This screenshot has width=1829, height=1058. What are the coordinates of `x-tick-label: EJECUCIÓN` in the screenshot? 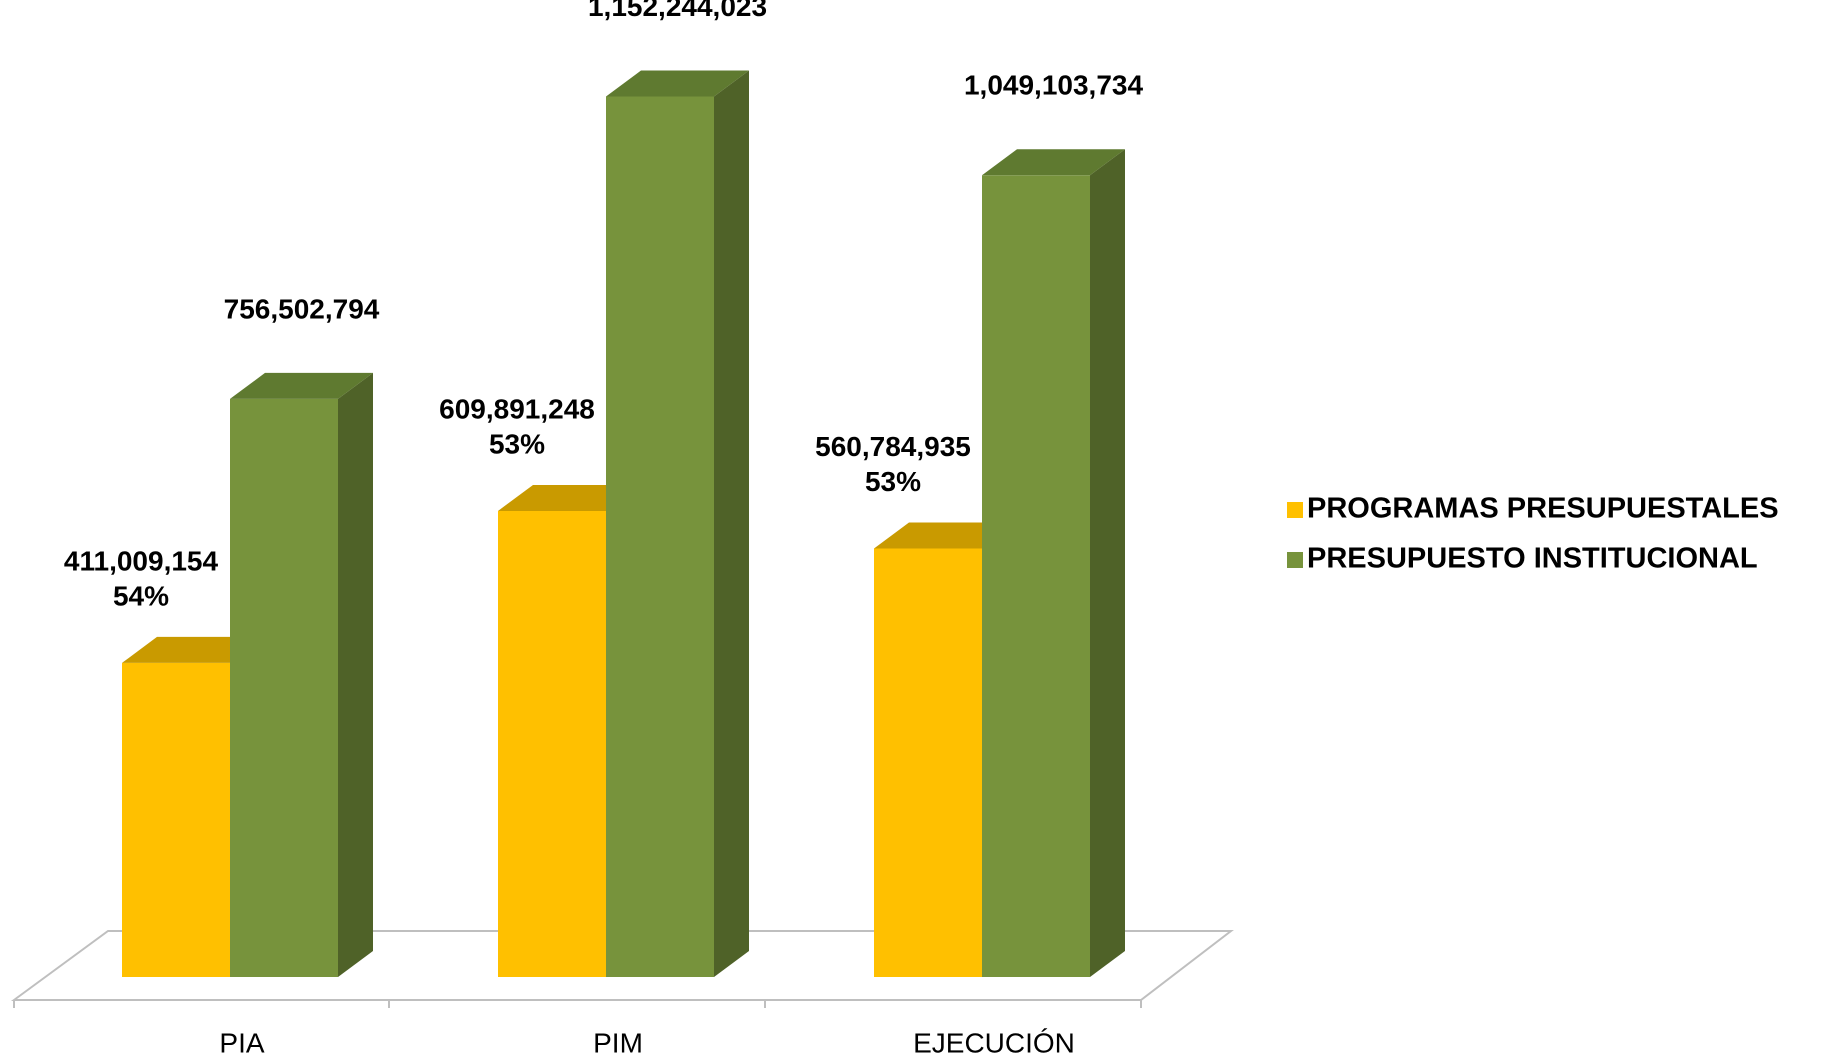 It's located at (994, 1042).